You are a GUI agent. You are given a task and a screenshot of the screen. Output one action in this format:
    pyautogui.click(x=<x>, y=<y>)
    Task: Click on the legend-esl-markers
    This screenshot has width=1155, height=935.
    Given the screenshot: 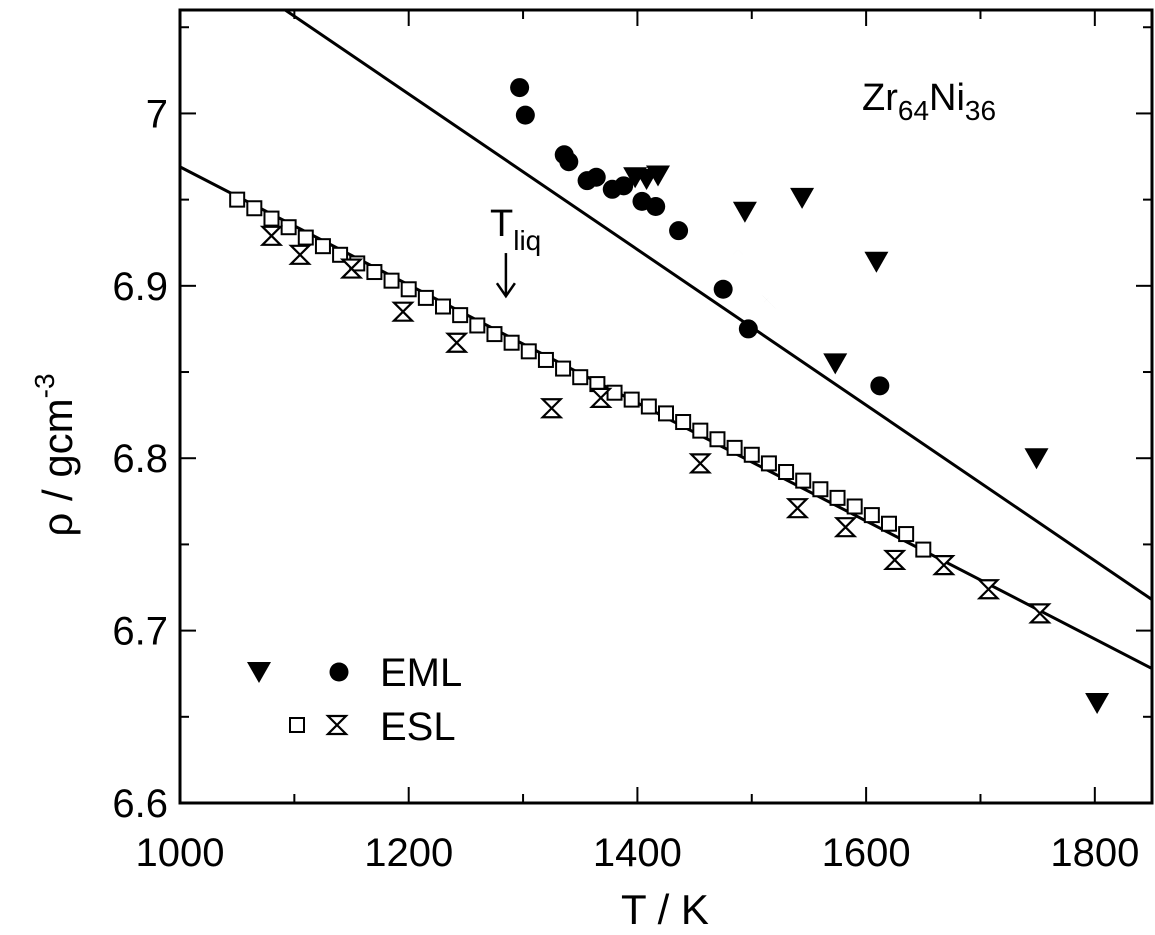 What is the action you would take?
    pyautogui.click(x=319, y=725)
    